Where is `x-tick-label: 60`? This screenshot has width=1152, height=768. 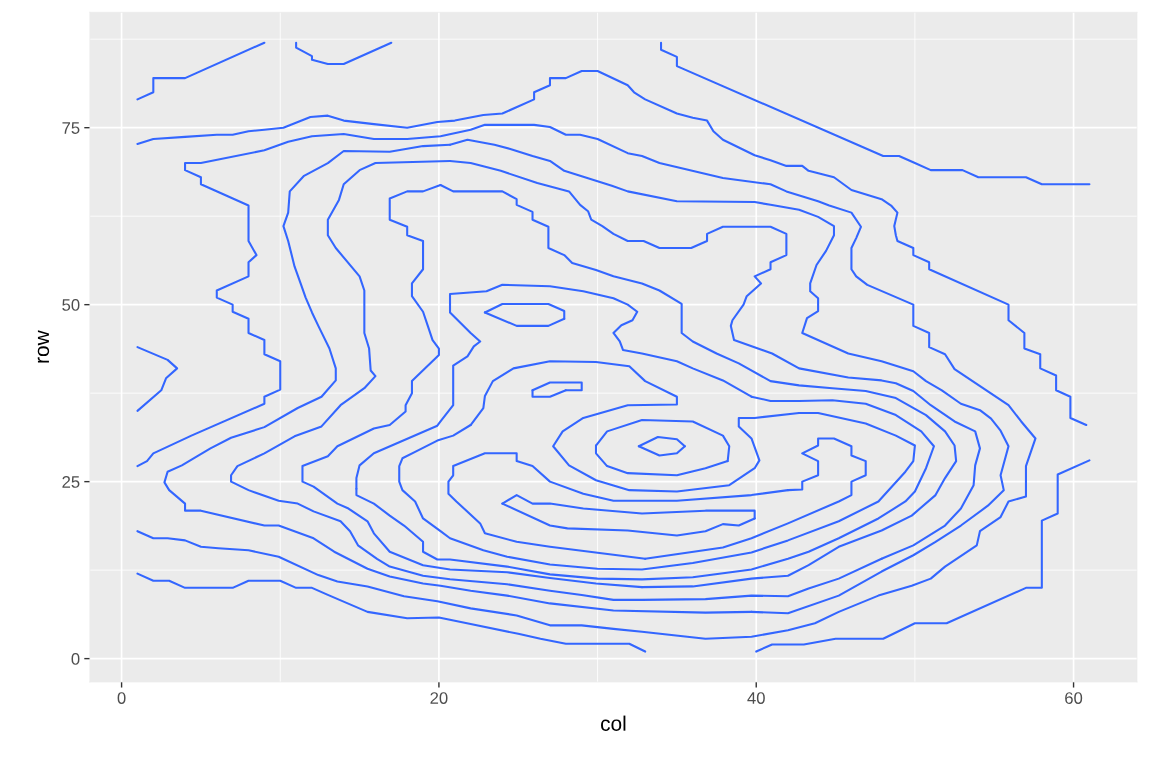 x-tick-label: 60 is located at coordinates (1074, 698).